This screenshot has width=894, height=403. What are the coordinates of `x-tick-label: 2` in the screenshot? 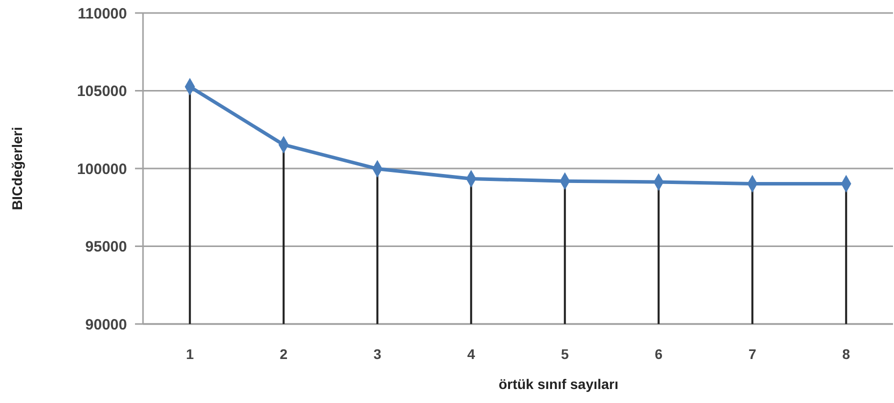 It's located at (284, 354).